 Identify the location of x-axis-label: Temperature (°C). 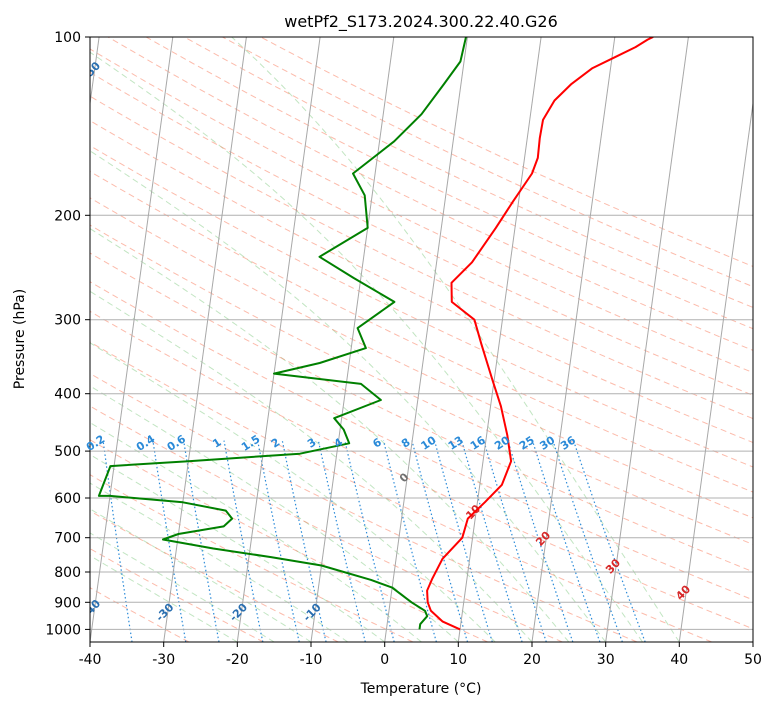
(421, 689).